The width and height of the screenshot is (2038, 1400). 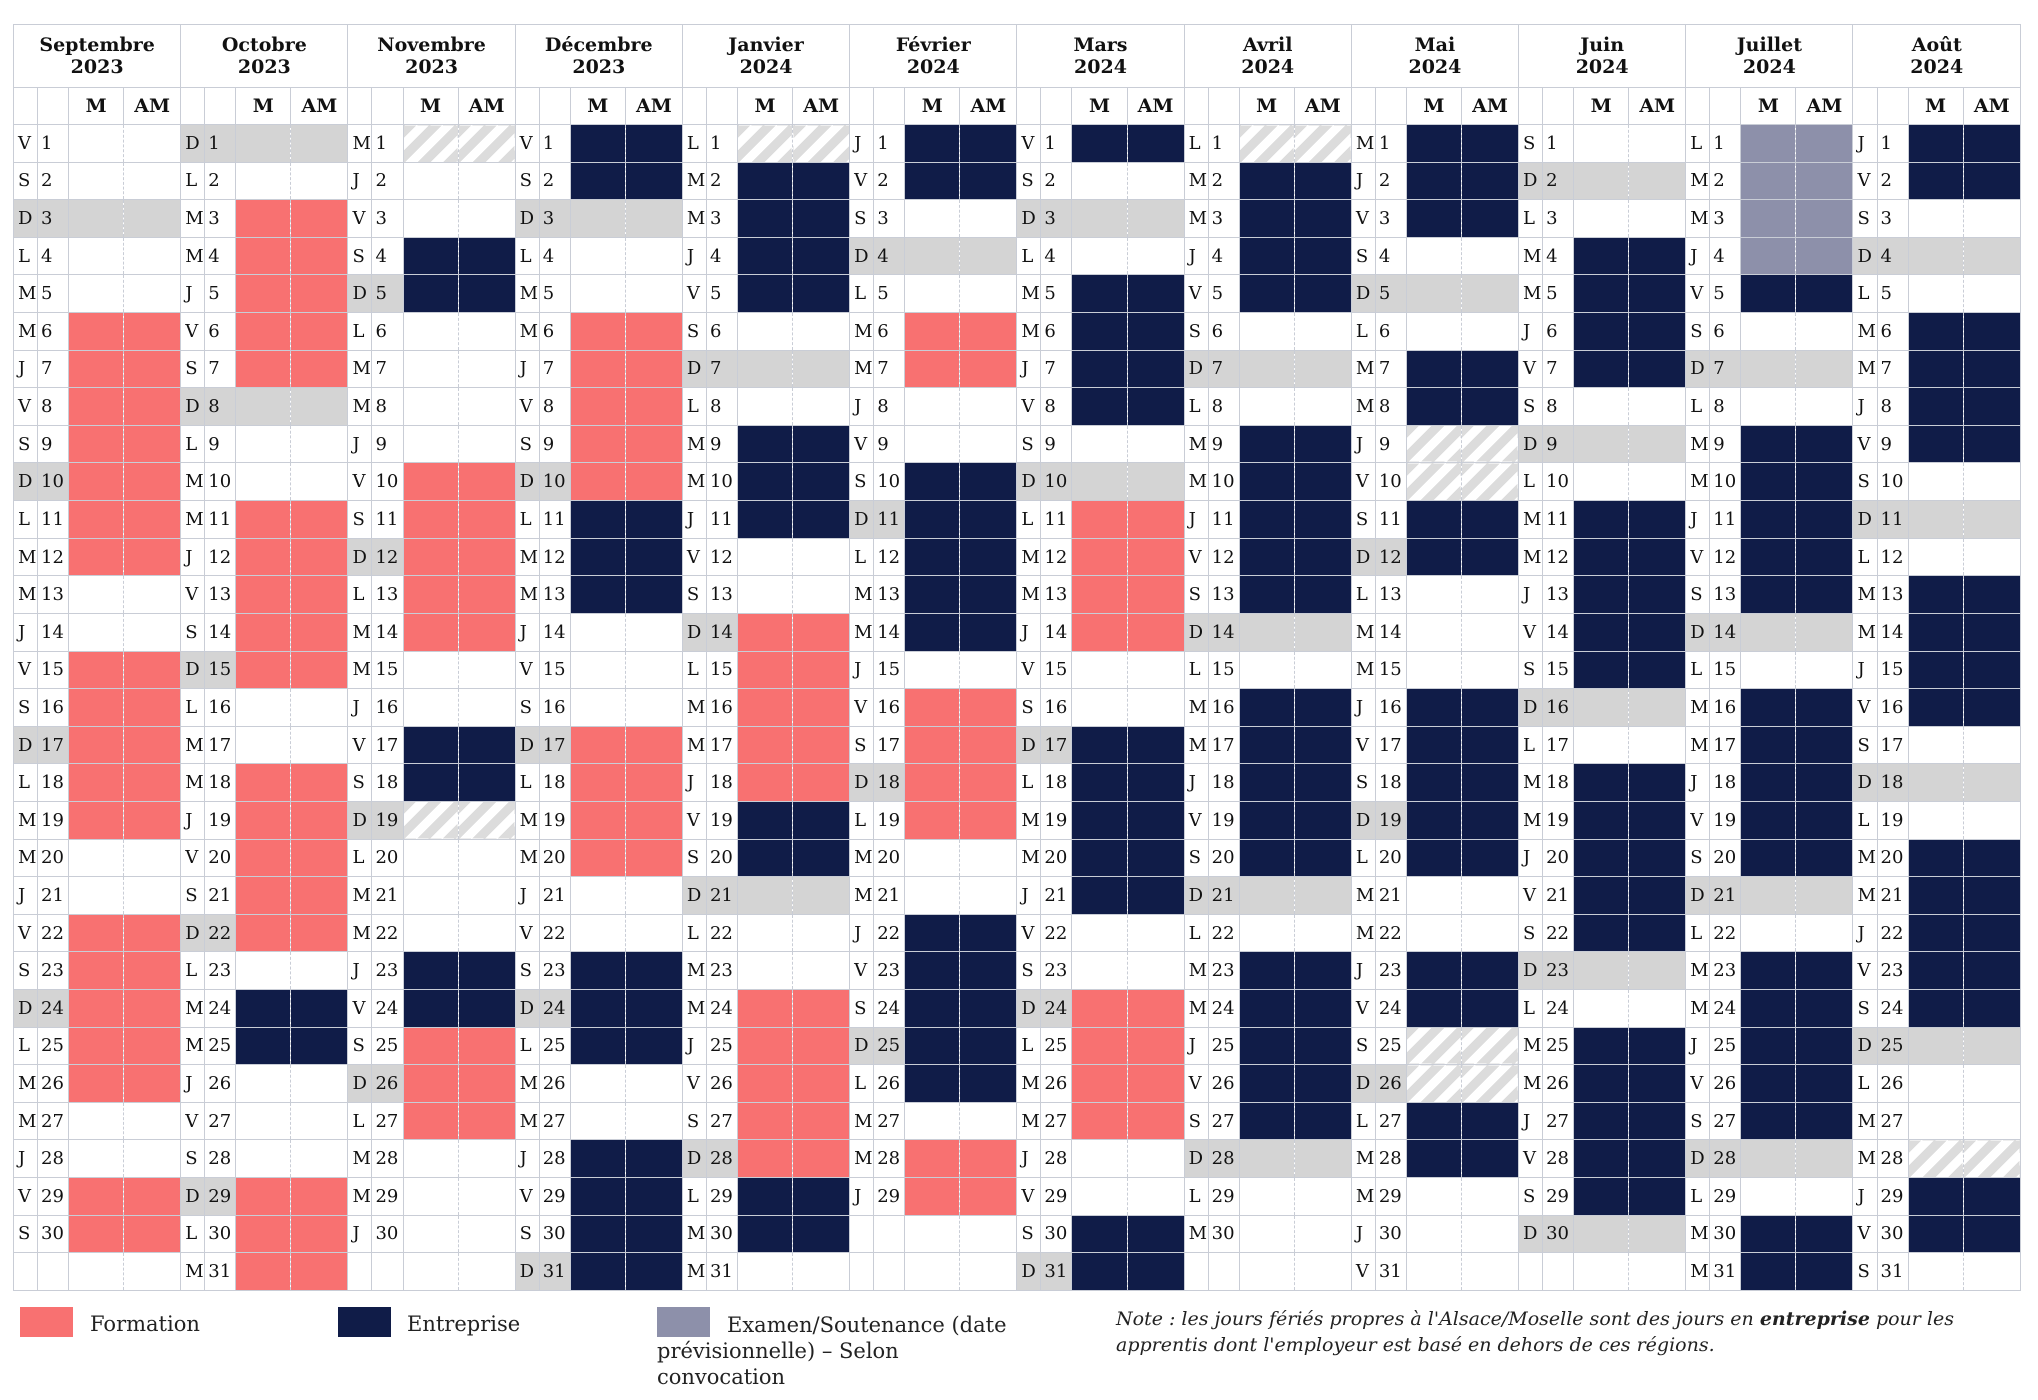 What do you see at coordinates (1100, 67) in the screenshot?
I see `month-year: 2024` at bounding box center [1100, 67].